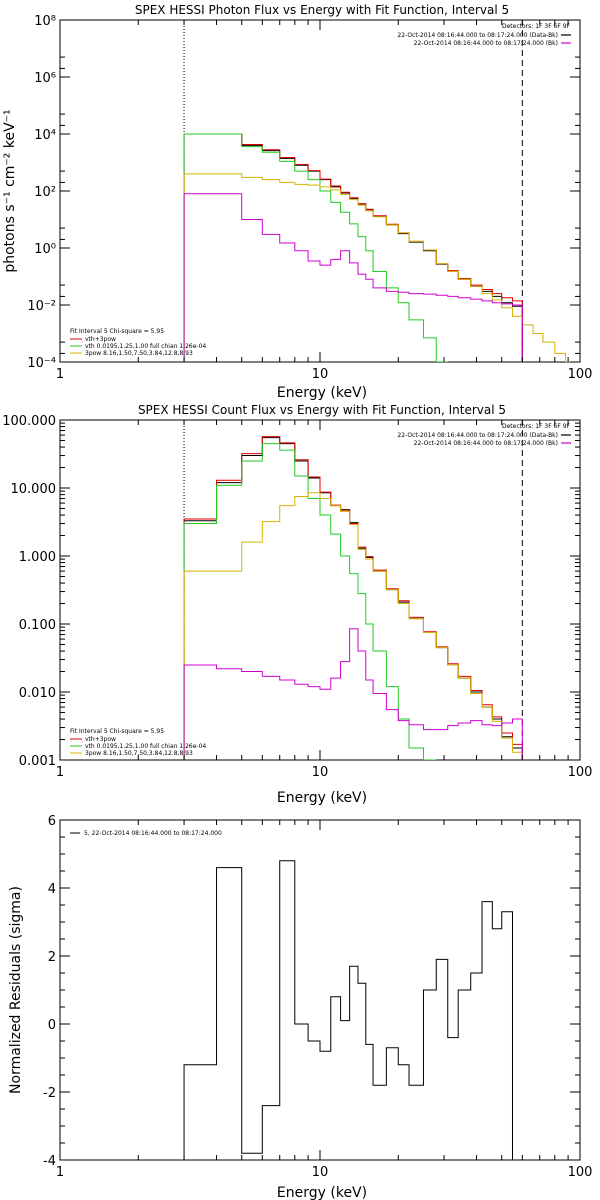 The width and height of the screenshot is (600, 1200). Describe the element at coordinates (45, 78) in the screenshot. I see `y-tick-label: 10⁶` at that location.